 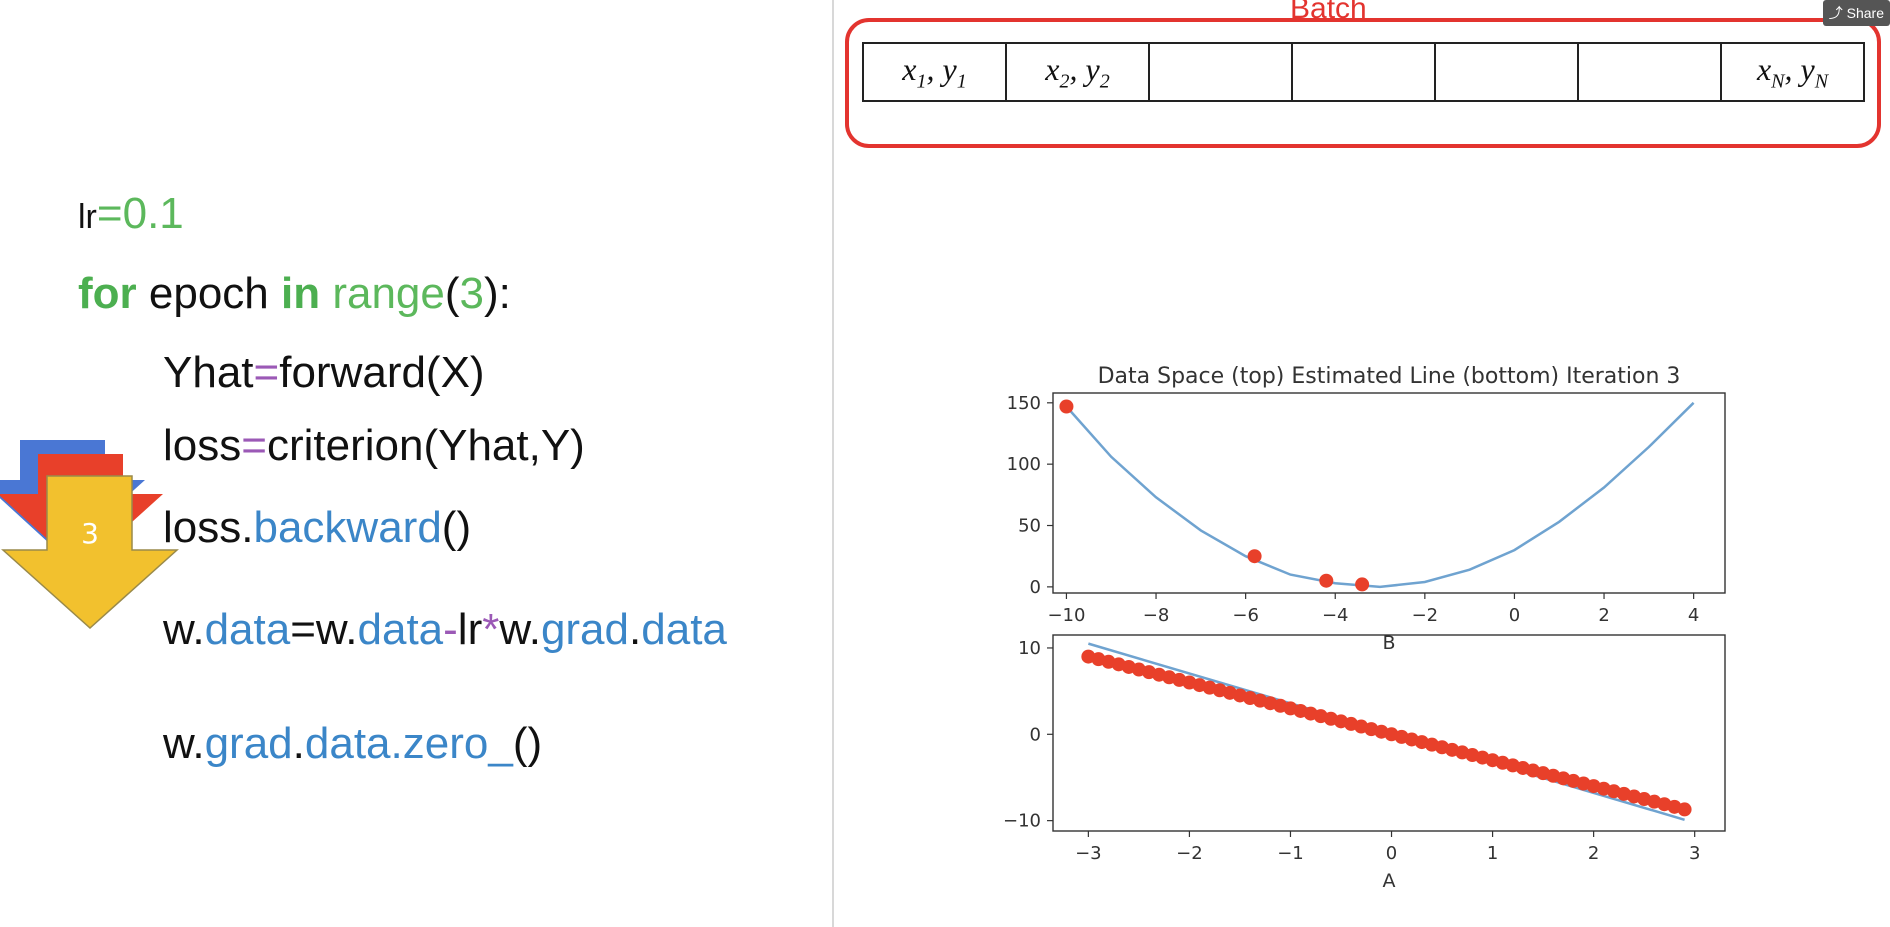 I want to click on y-tick-label: 100, so click(x=1024, y=464).